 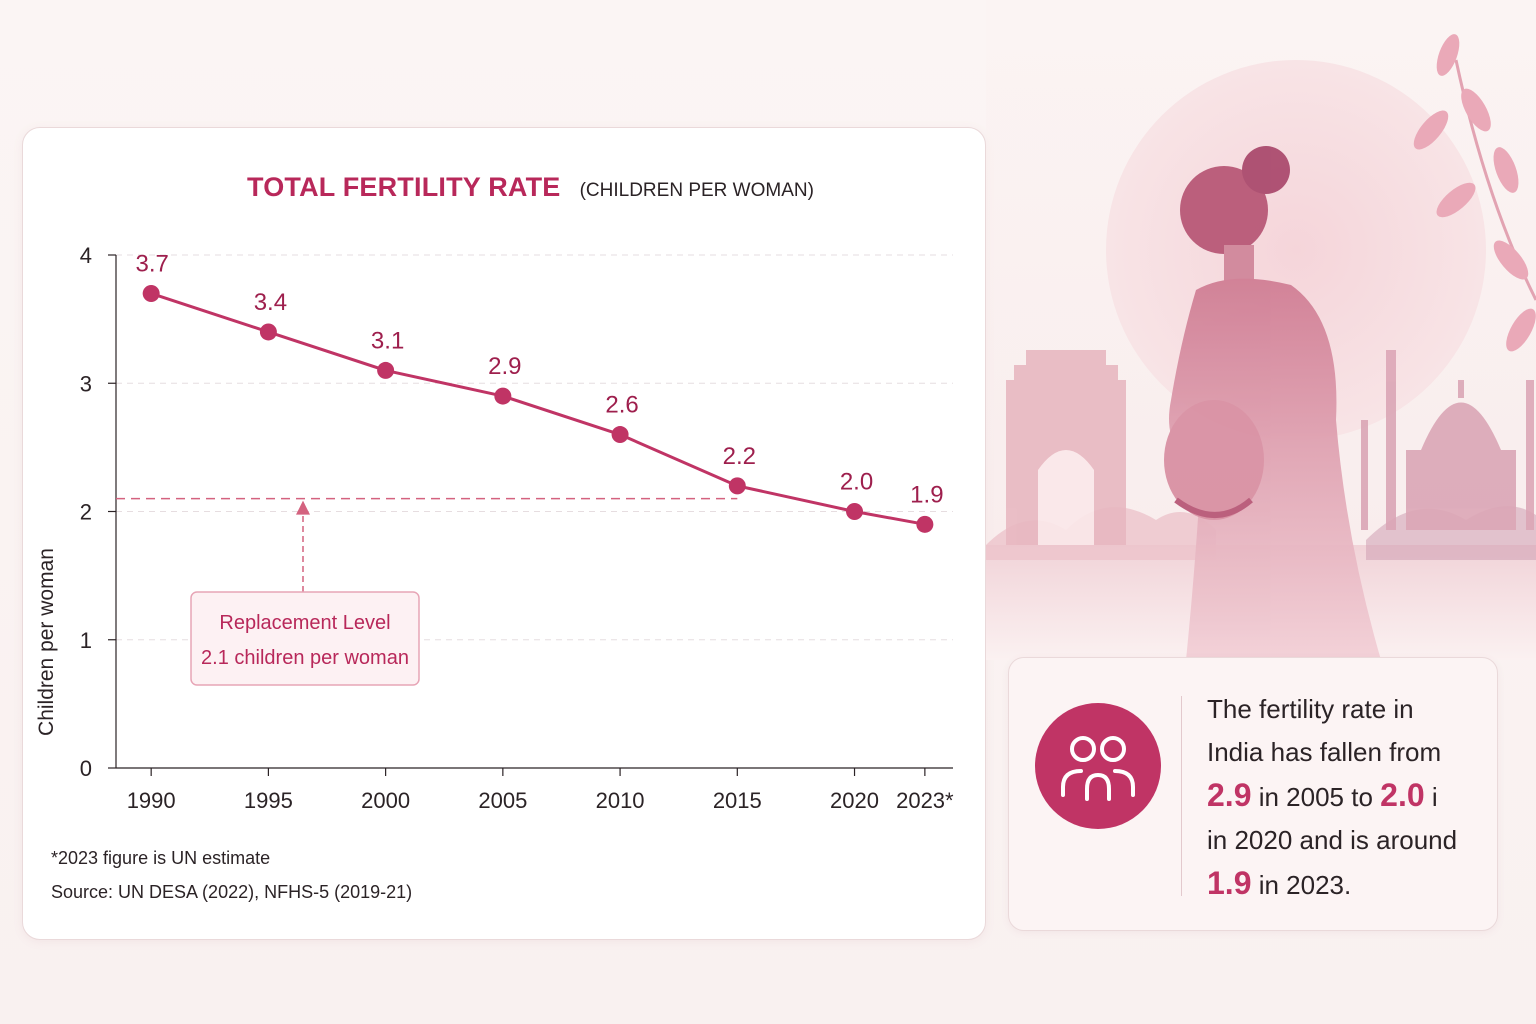 What do you see at coordinates (86, 640) in the screenshot?
I see `y-tick-label: 1` at bounding box center [86, 640].